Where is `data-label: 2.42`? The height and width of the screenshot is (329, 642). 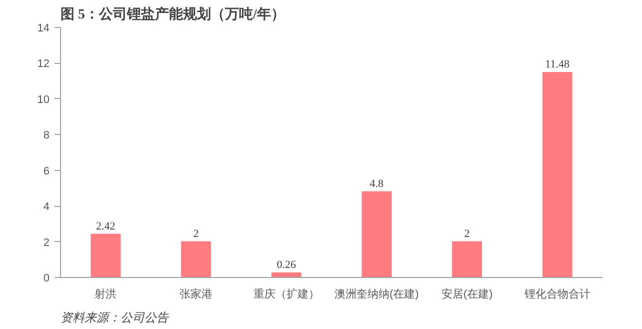 data-label: 2.42 is located at coordinates (106, 226).